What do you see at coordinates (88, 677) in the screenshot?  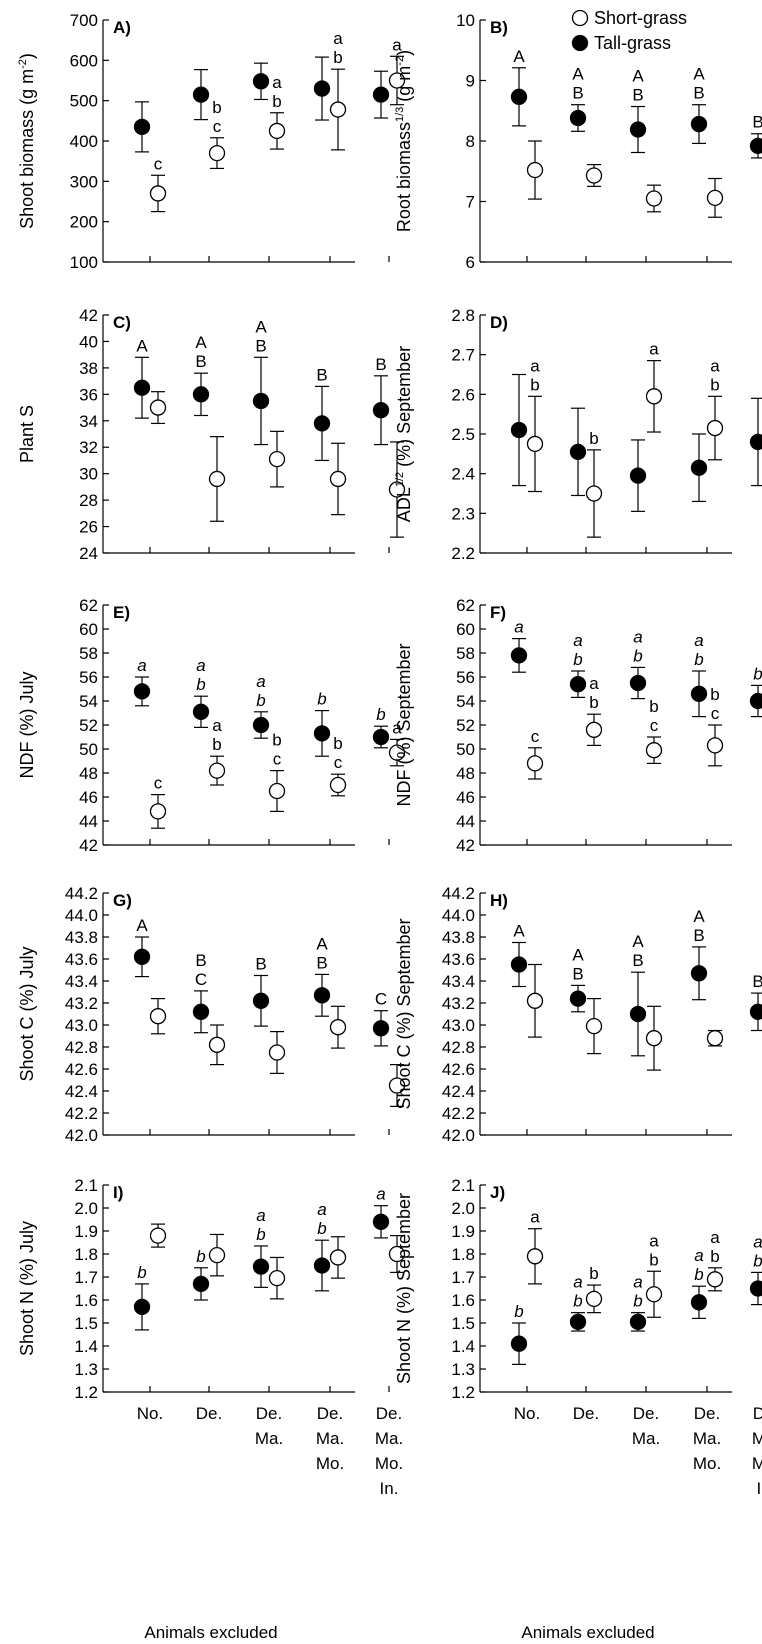 I see `y-tick-label: 56` at bounding box center [88, 677].